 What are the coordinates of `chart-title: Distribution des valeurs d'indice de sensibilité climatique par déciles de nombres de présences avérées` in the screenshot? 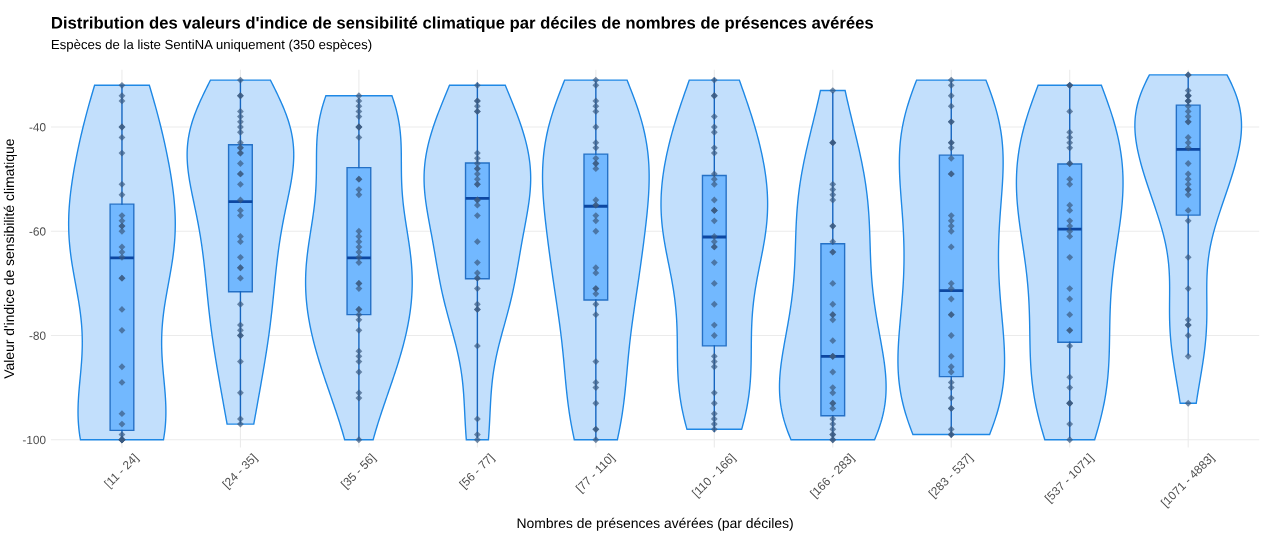 It's located at (462, 24).